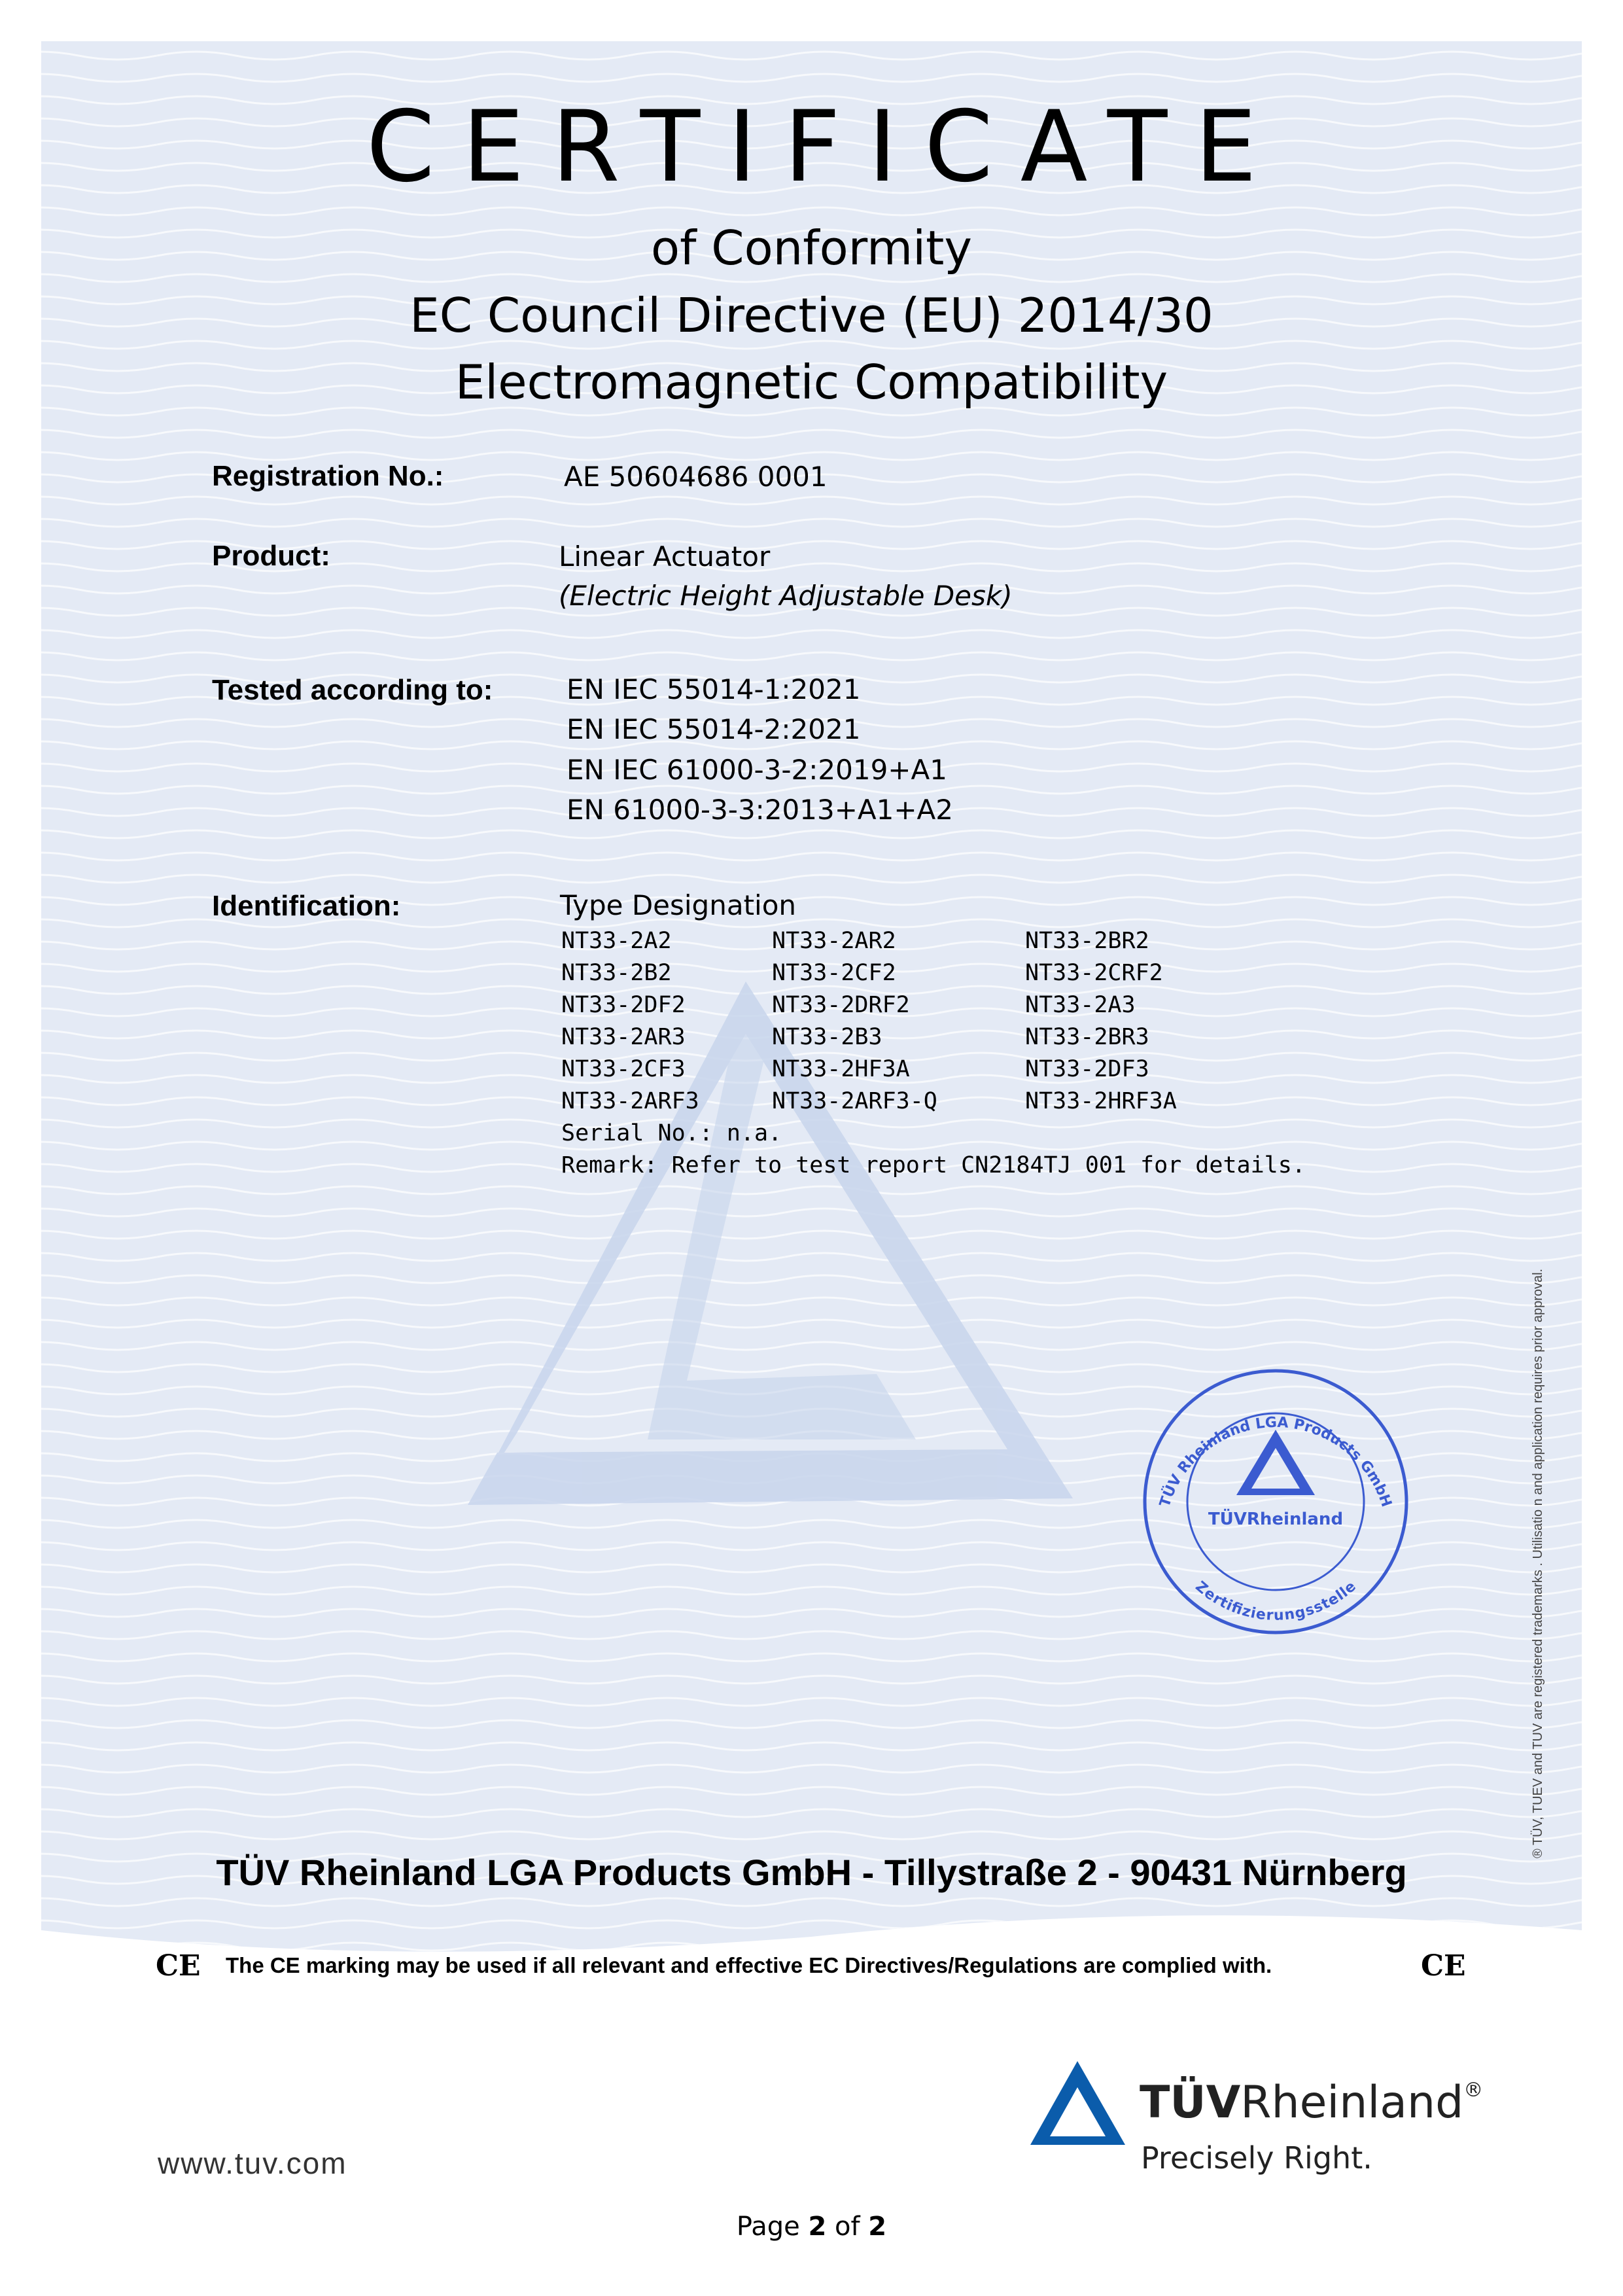 The height and width of the screenshot is (2296, 1623). What do you see at coordinates (714, 689) in the screenshot?
I see `standard-1: EN IEC 55014-1:2021` at bounding box center [714, 689].